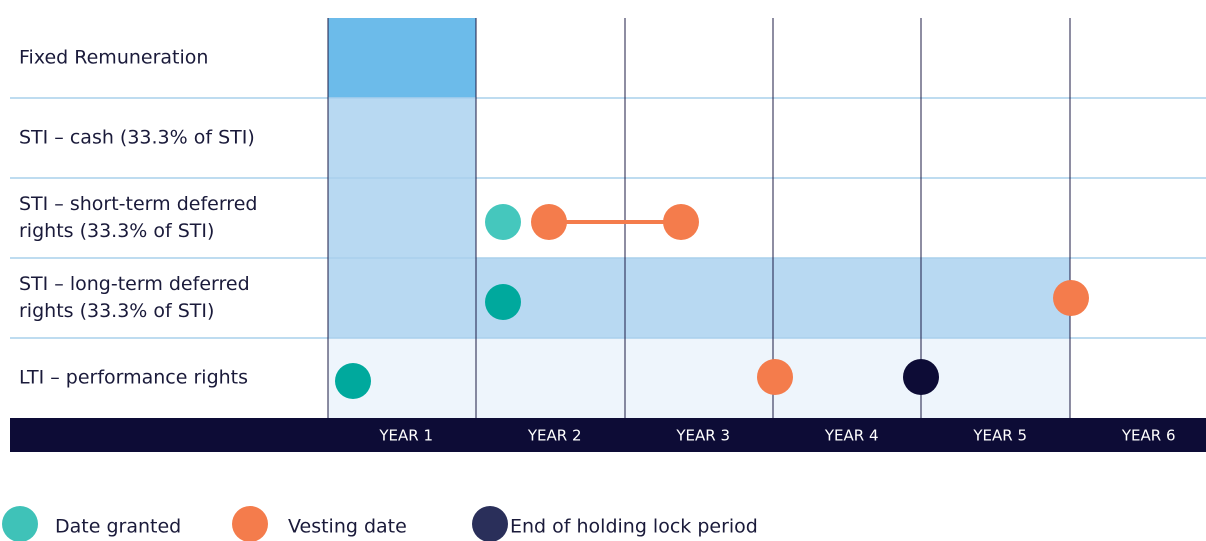 This screenshot has height=541, width=1206. I want to click on sti-long-term-band, so click(699, 298).